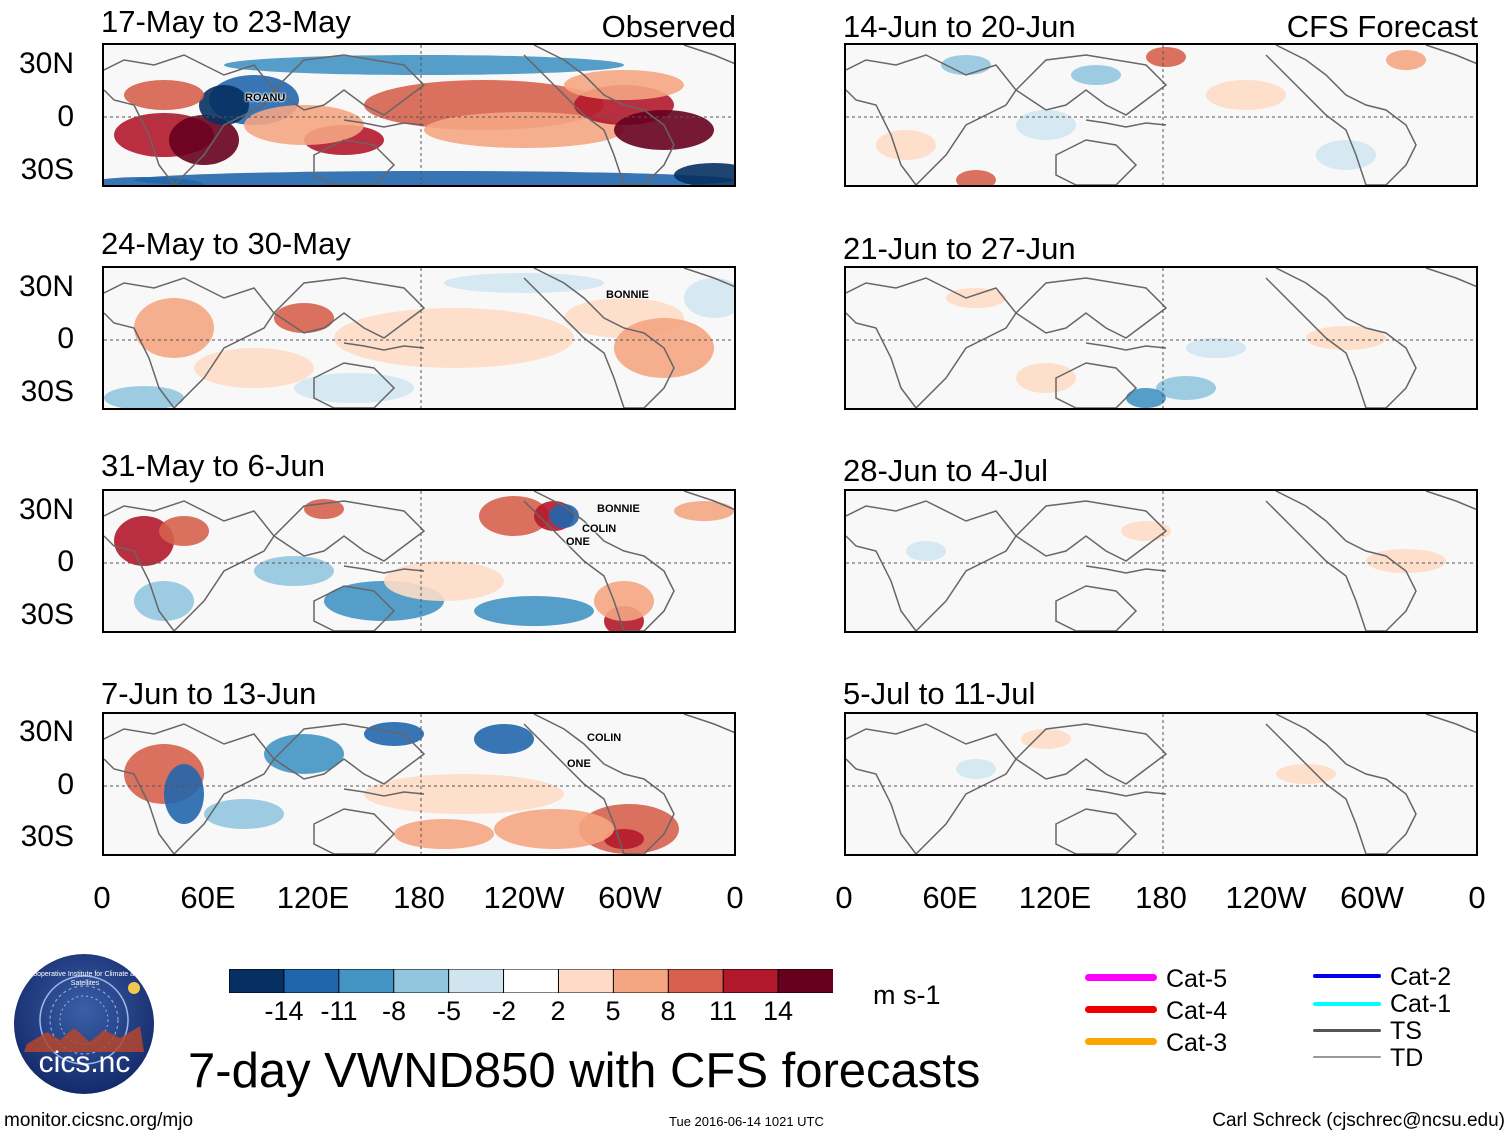  What do you see at coordinates (1121, 977) in the screenshot?
I see `legend-line-cat5` at bounding box center [1121, 977].